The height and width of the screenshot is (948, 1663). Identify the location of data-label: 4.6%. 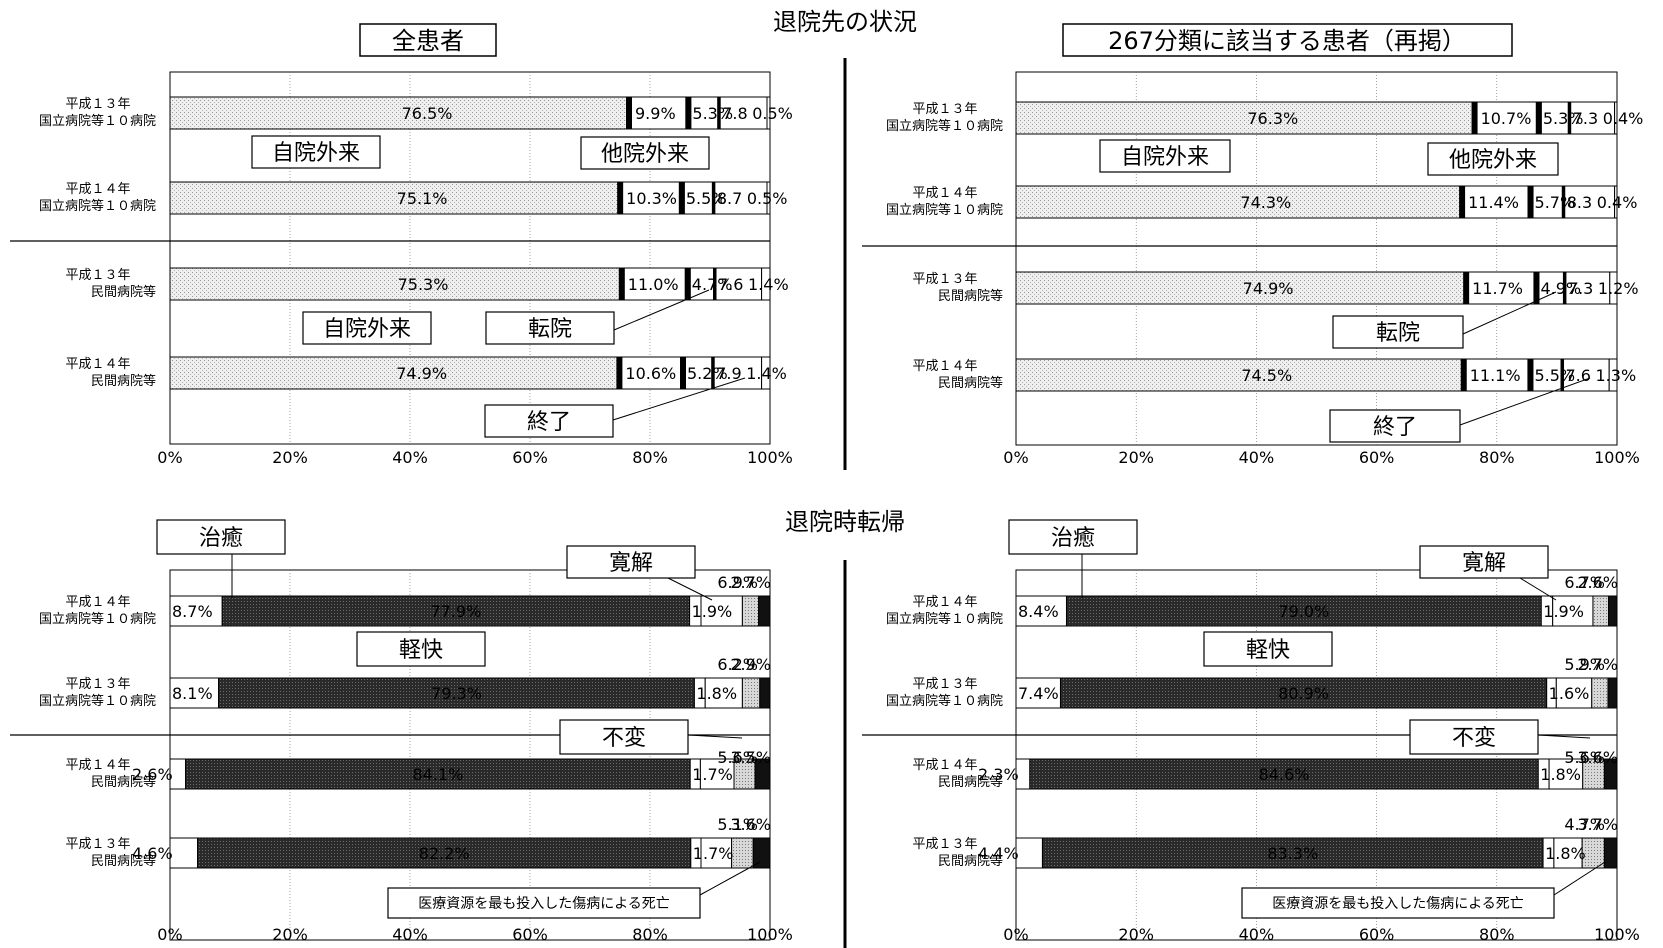
(152, 853).